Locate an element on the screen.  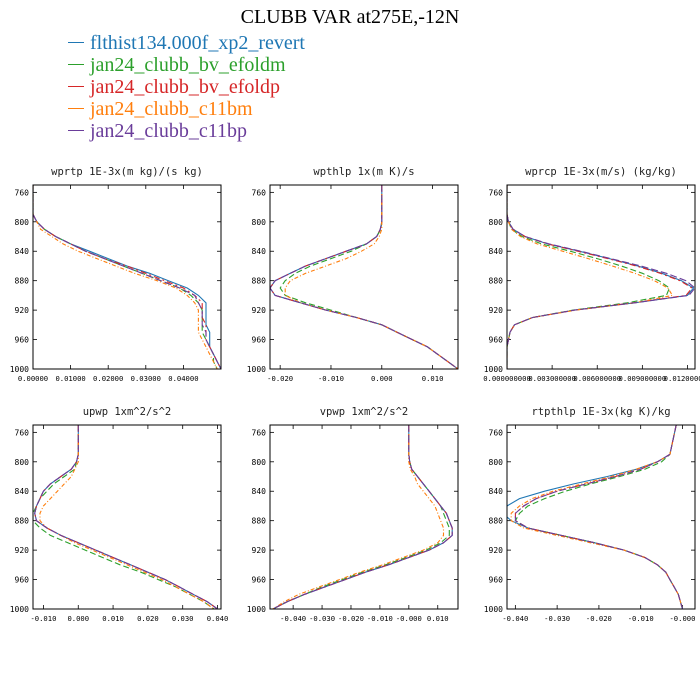
x-tick-label: 0.020 is located at coordinates (148, 618).